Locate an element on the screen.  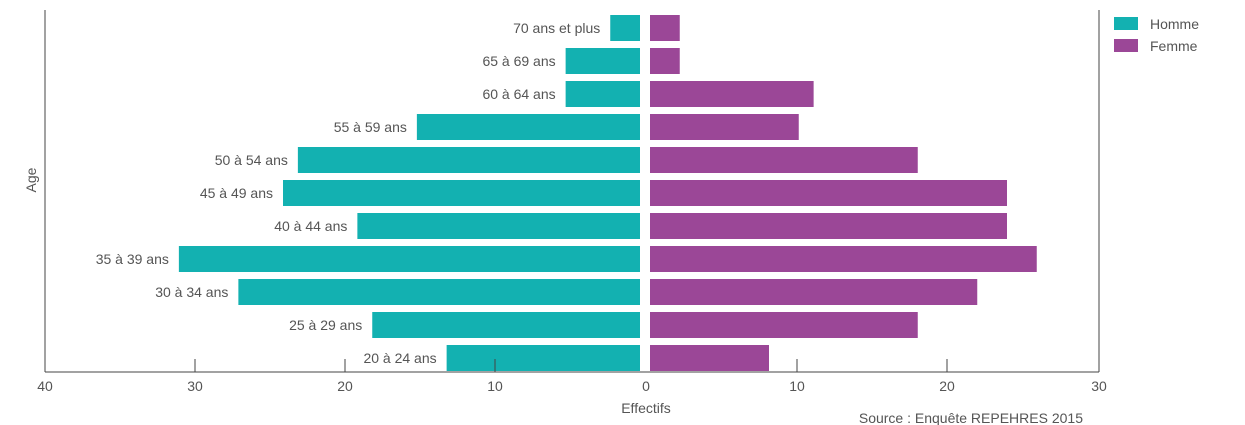
x-tick-label-5: 10 is located at coordinates (797, 386).